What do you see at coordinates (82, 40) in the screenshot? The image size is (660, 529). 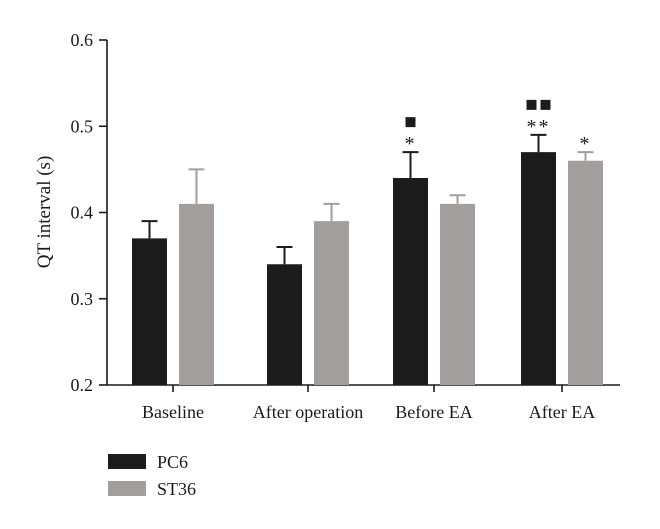 I see `y-tick-label: 0.6` at bounding box center [82, 40].